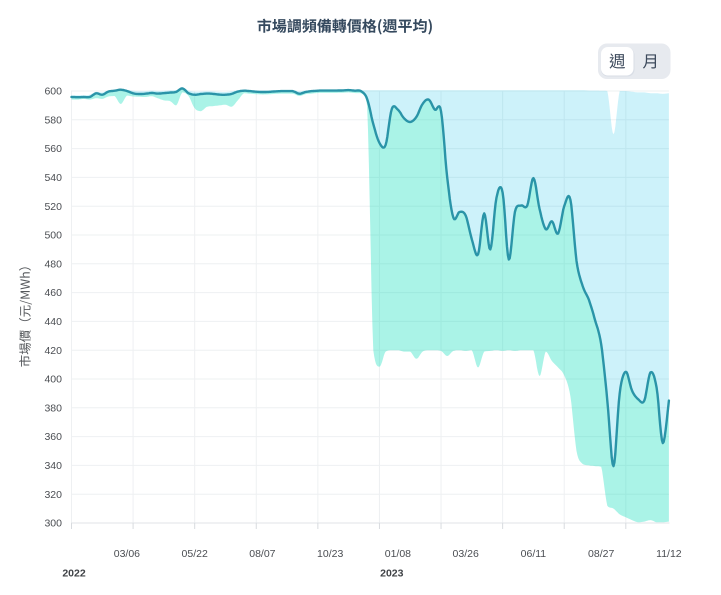 Image resolution: width=721 pixels, height=595 pixels. I want to click on svg-text: 300, so click(53, 524).